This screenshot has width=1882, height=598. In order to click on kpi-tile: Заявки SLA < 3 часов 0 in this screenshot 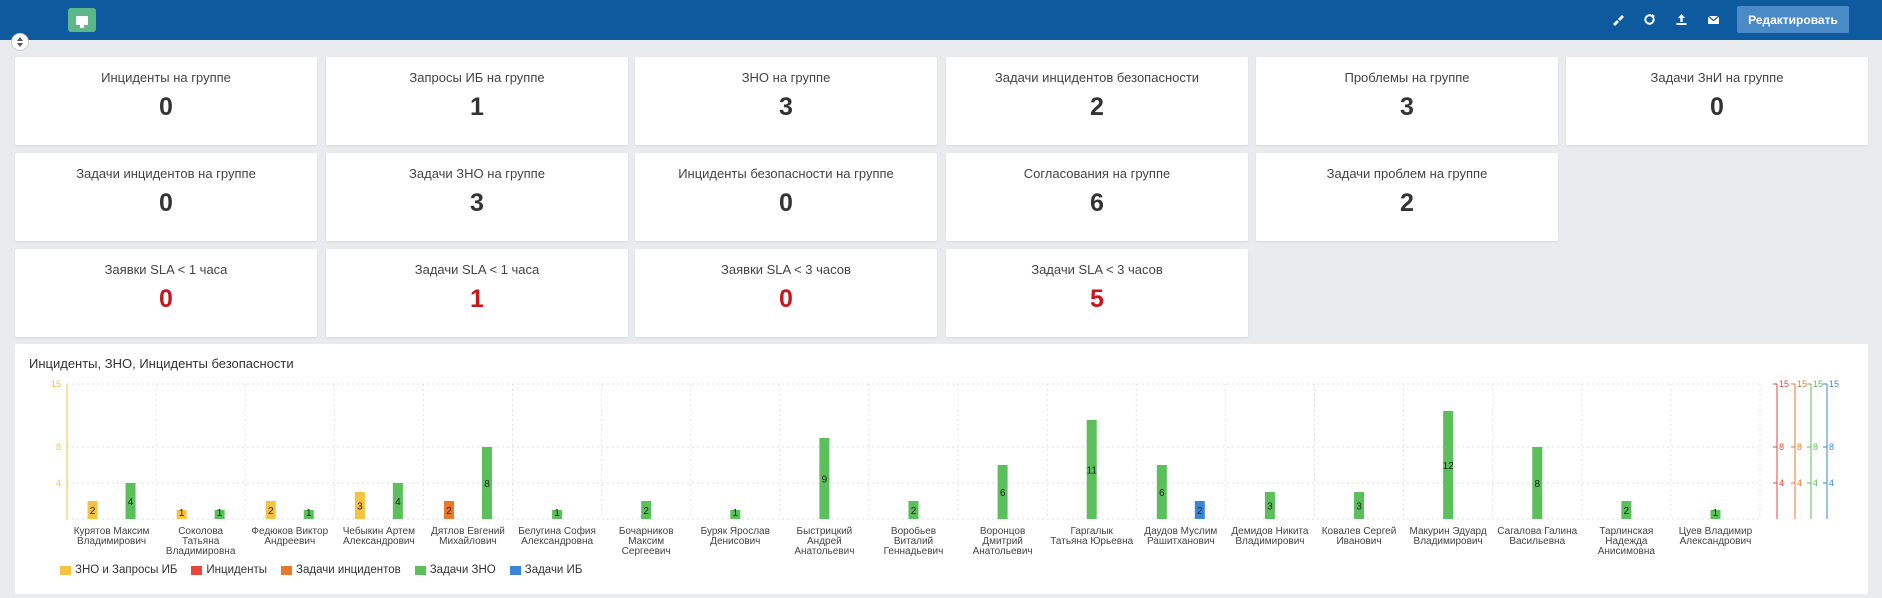, I will do `click(786, 293)`.